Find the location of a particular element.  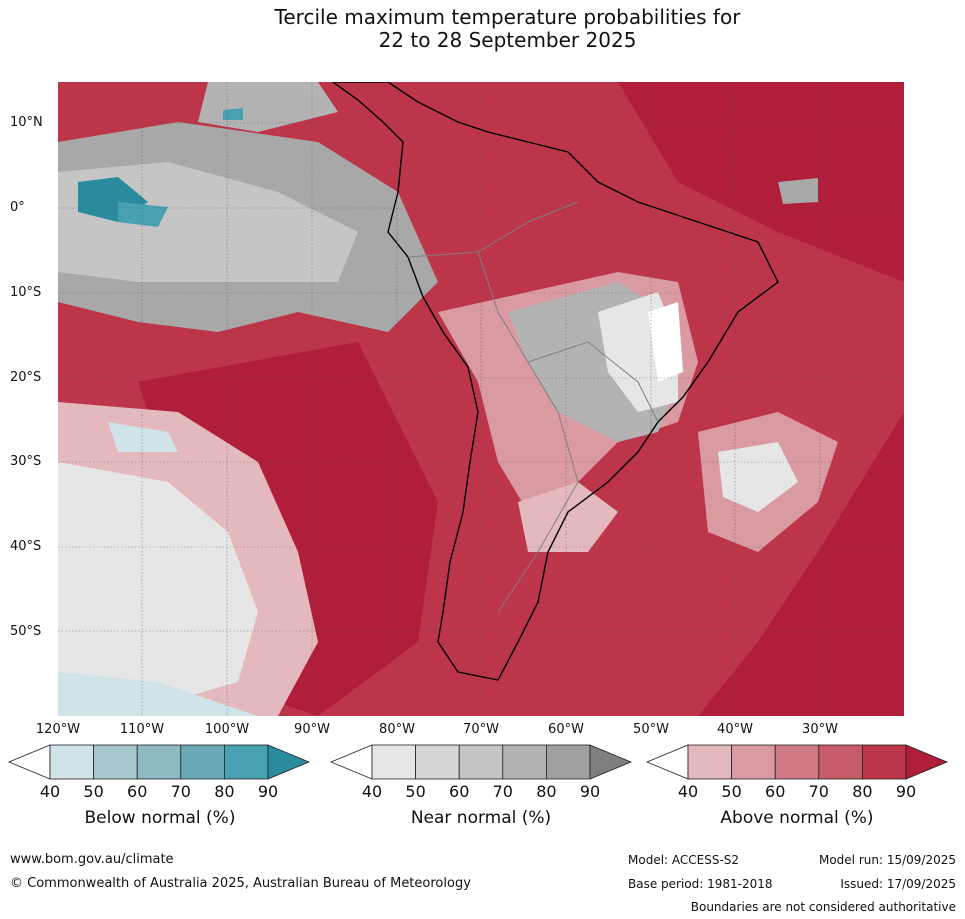

near-colorbar-tick-label: 50 is located at coordinates (415, 791).